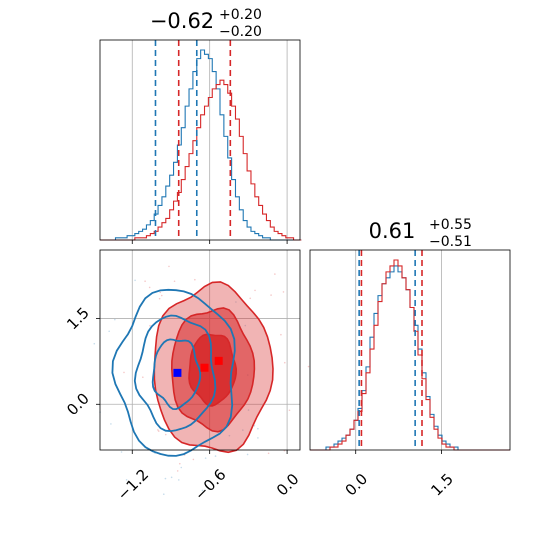 The image size is (550, 550). What do you see at coordinates (78, 404) in the screenshot?
I see `y-tick-label: 0.0` at bounding box center [78, 404].